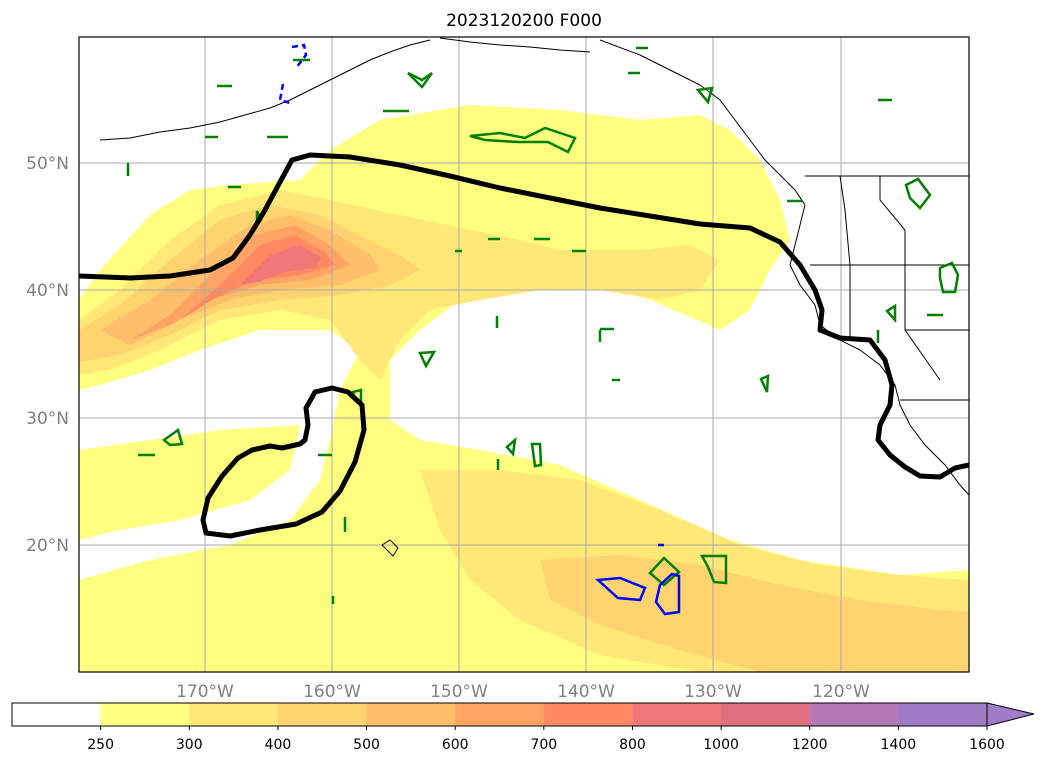 This screenshot has width=1047, height=765. What do you see at coordinates (47, 355) in the screenshot?
I see `latitude-labels: 50°N 40°N 30°N 20°N` at bounding box center [47, 355].